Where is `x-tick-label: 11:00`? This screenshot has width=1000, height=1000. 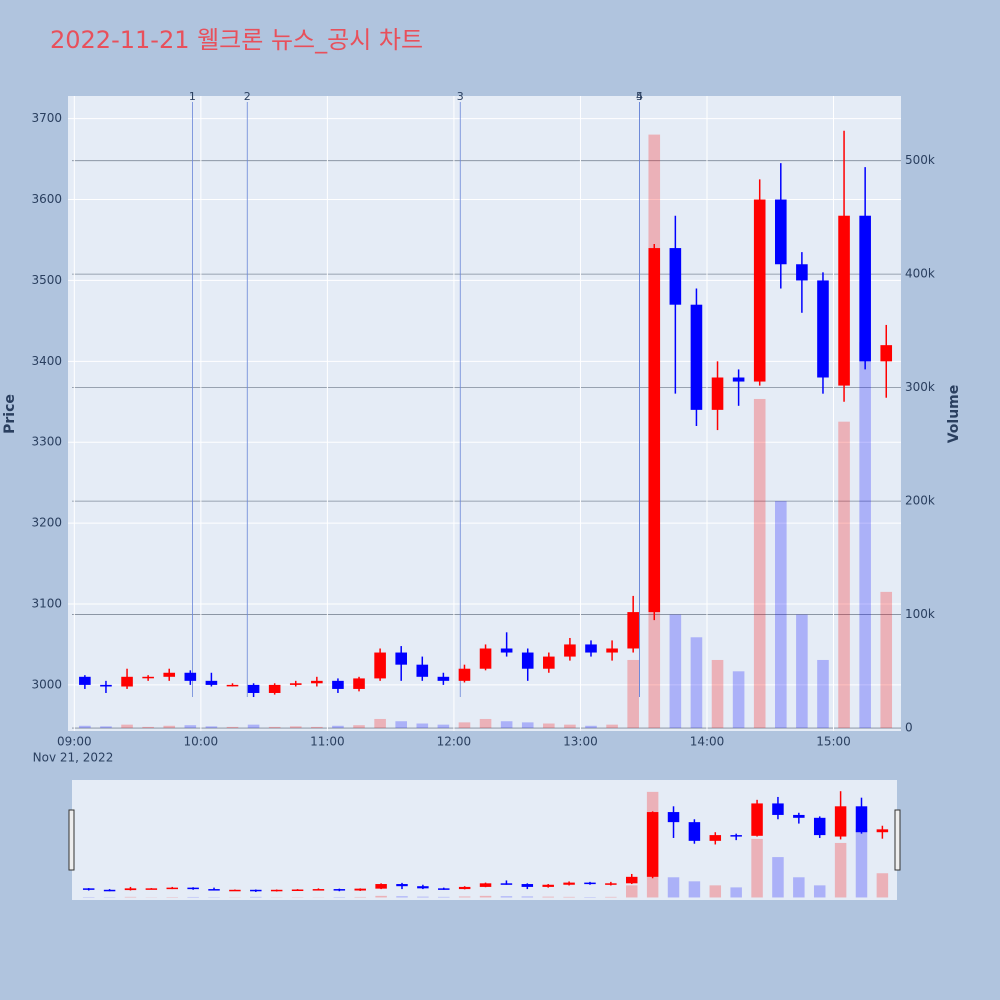 x-tick-label: 11:00 is located at coordinates (327, 742).